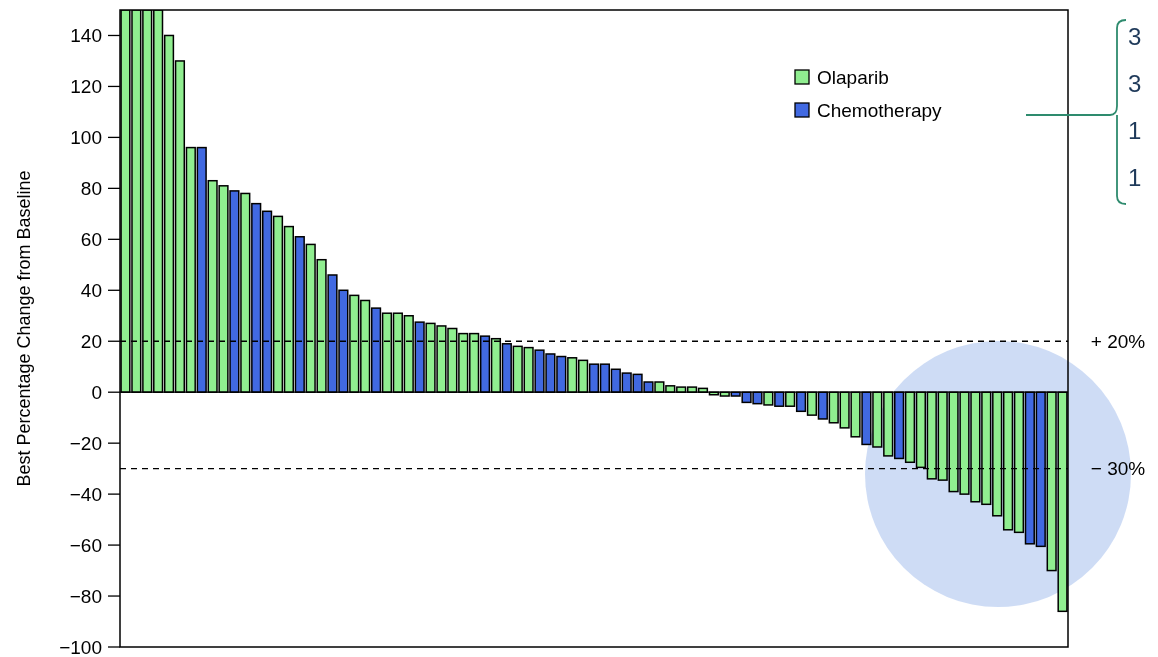  What do you see at coordinates (85, 545) in the screenshot?
I see `y-tick-label: −60` at bounding box center [85, 545].